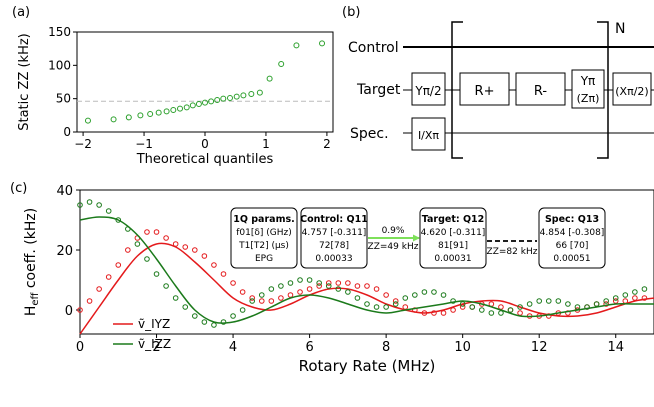 This screenshot has width=654, height=407. I want to click on svg-text: f01[δ] (GHz), so click(264, 233).